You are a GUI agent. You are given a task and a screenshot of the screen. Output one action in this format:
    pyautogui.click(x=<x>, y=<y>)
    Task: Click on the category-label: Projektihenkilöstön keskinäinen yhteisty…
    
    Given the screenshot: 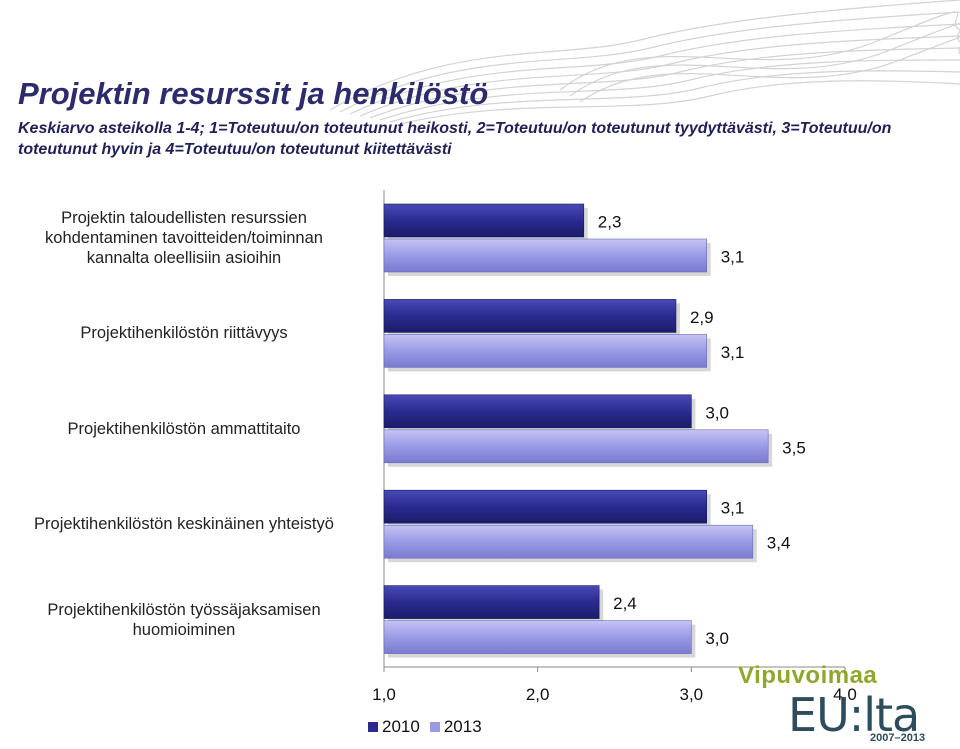 What is the action you would take?
    pyautogui.click(x=184, y=524)
    